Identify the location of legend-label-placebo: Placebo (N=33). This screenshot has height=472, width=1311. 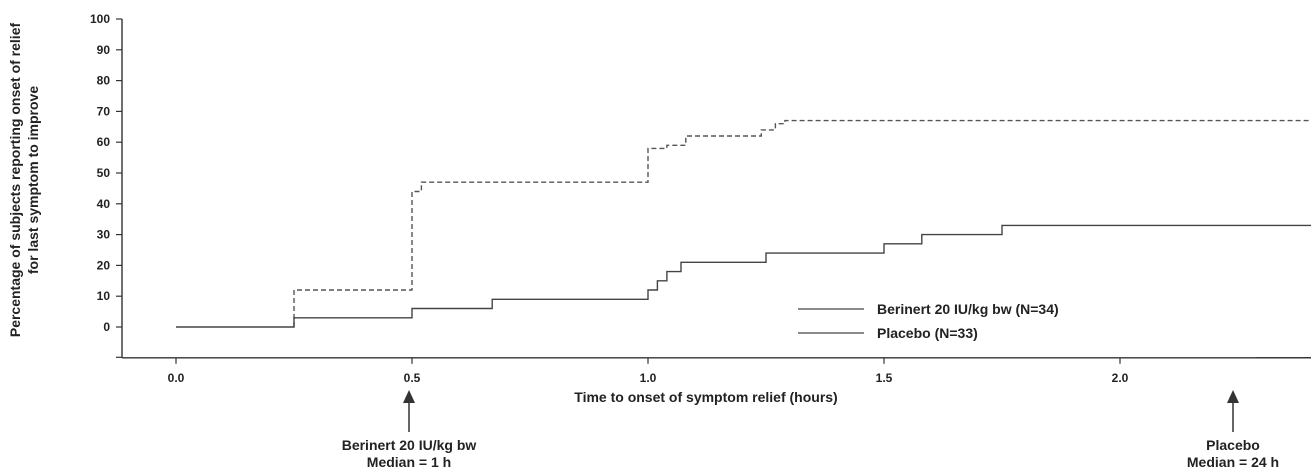
(927, 333).